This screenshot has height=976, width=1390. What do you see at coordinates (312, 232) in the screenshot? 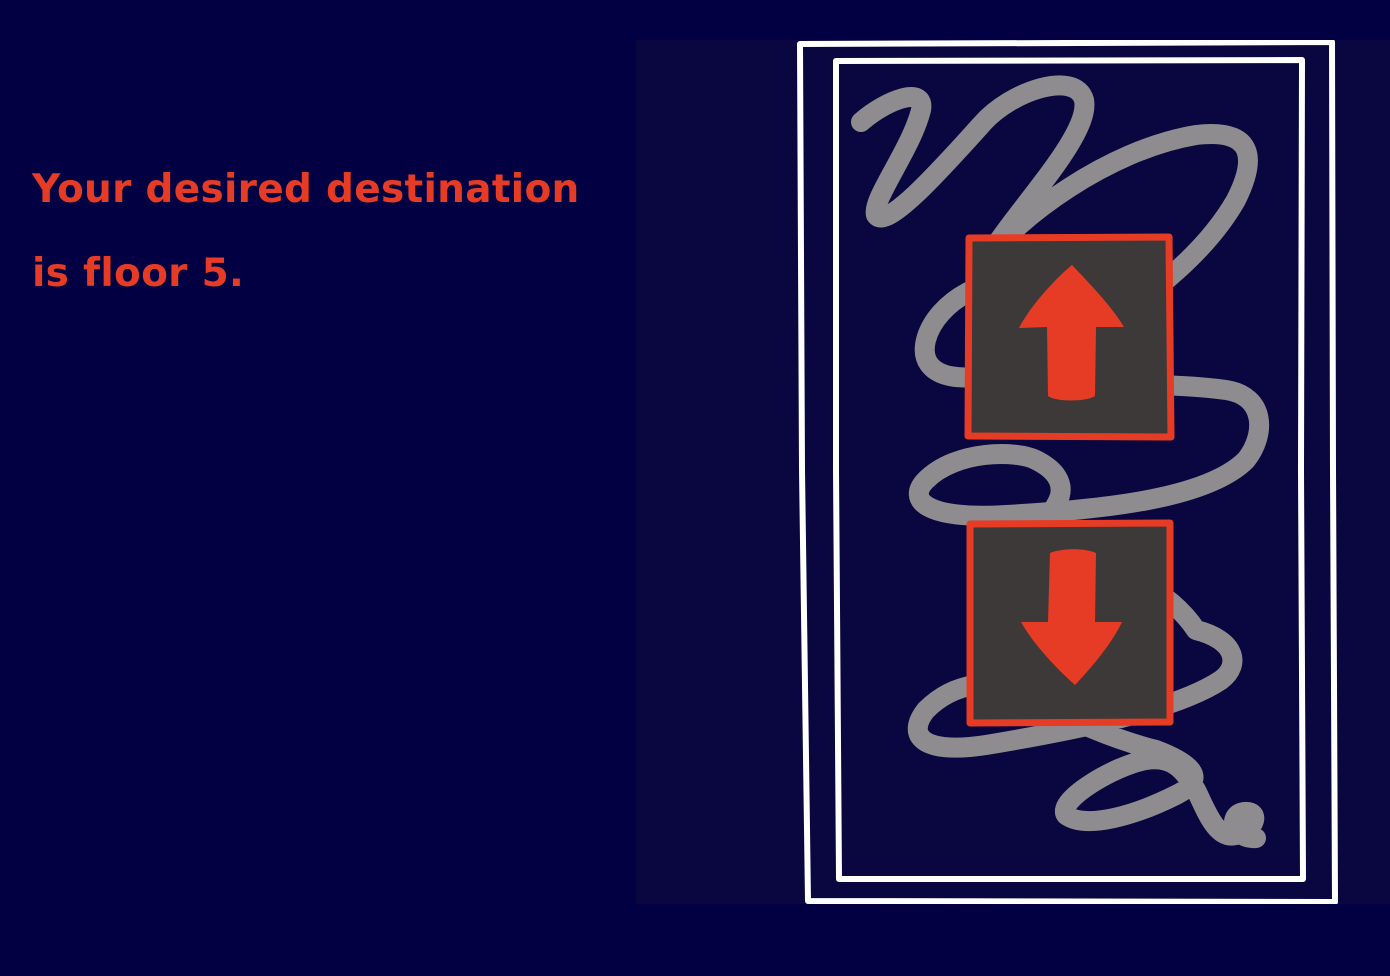
I see `destination-message: Your desired destination is floor 5.` at bounding box center [312, 232].